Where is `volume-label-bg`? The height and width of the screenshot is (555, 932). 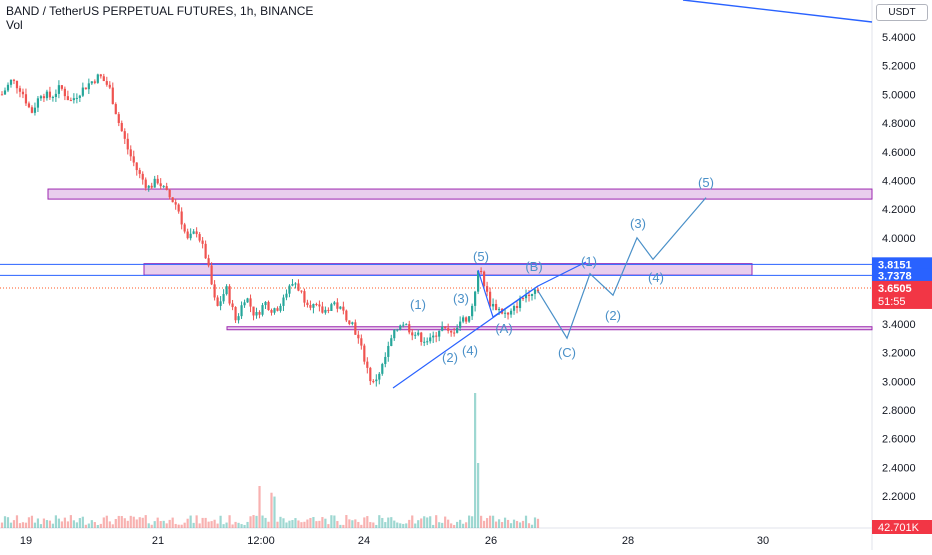
volume-label-bg is located at coordinates (902, 527).